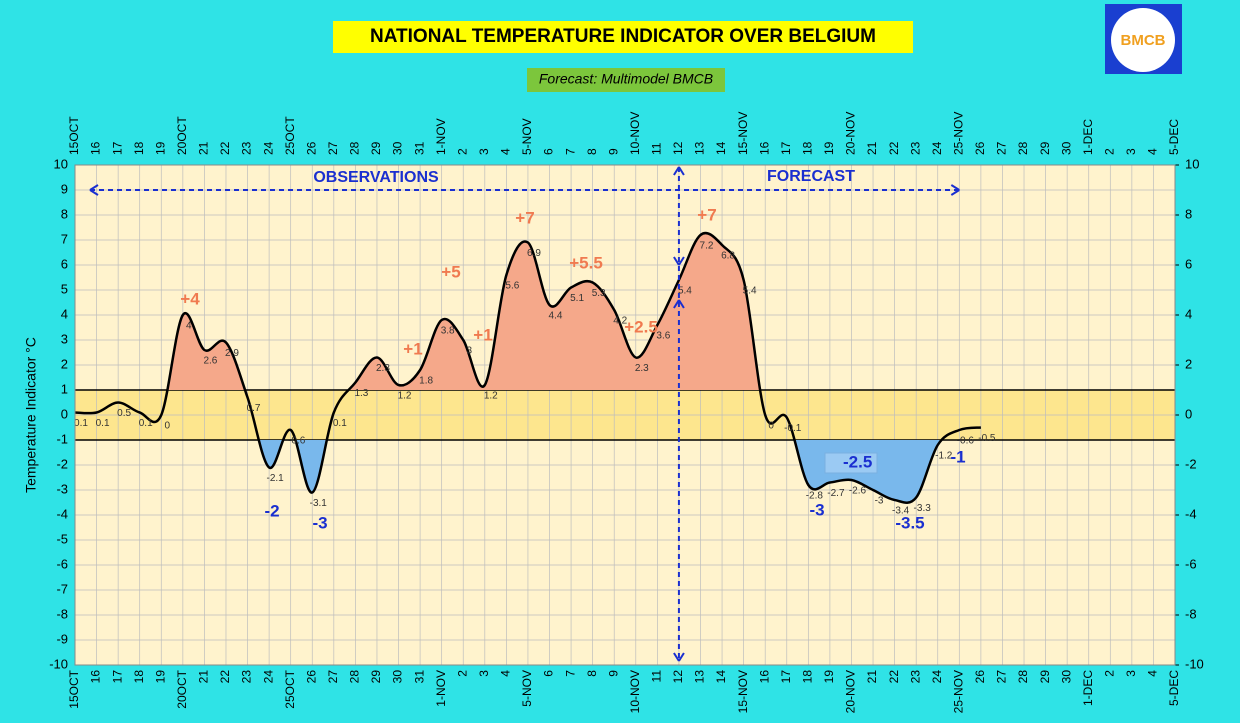  I want to click on data-label: -0.1, so click(793, 428).